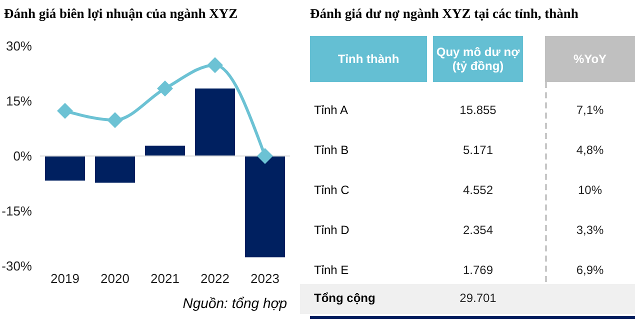 The image size is (635, 324). What do you see at coordinates (121, 14) in the screenshot?
I see `chart-title: Đánh giá biên lợi nhuận của ngành XYZ` at bounding box center [121, 14].